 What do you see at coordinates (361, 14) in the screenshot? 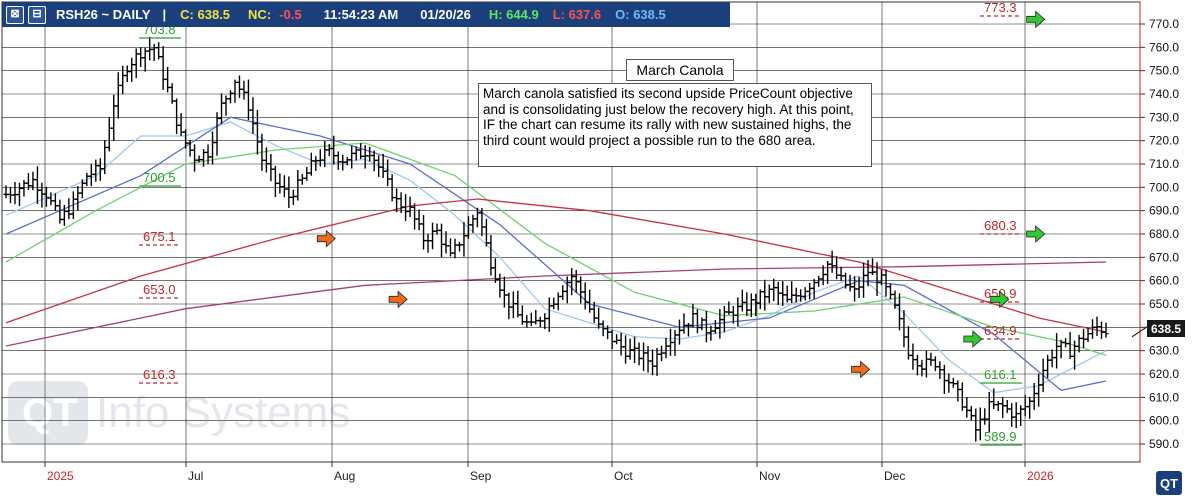
I see `quote-time: 11:54:23 AM` at bounding box center [361, 14].